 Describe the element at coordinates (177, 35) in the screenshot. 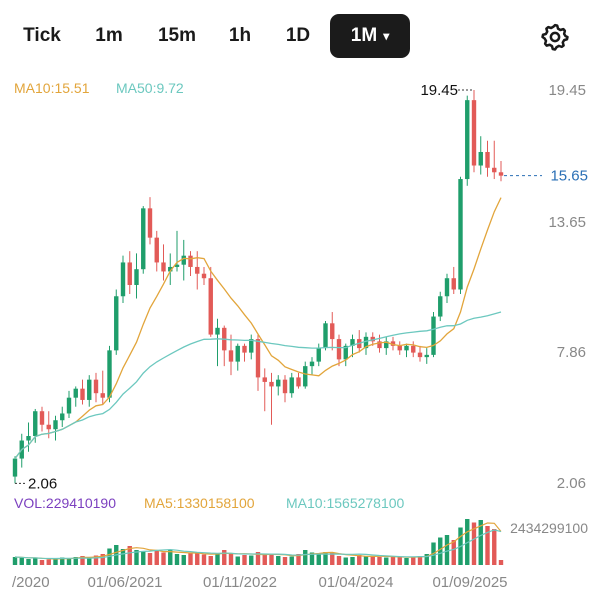

I see `tab-15m: 15m` at that location.